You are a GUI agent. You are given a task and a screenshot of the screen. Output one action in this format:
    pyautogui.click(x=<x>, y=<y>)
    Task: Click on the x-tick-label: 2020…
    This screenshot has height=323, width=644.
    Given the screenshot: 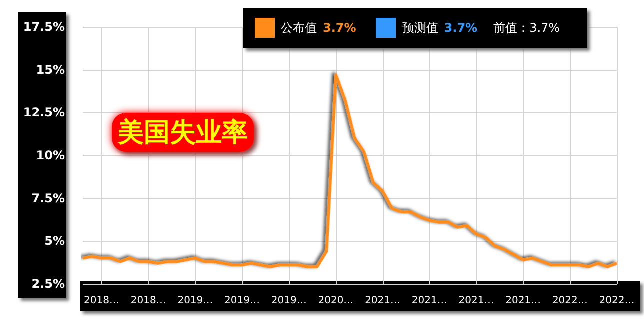 What is the action you would take?
    pyautogui.click(x=336, y=301)
    